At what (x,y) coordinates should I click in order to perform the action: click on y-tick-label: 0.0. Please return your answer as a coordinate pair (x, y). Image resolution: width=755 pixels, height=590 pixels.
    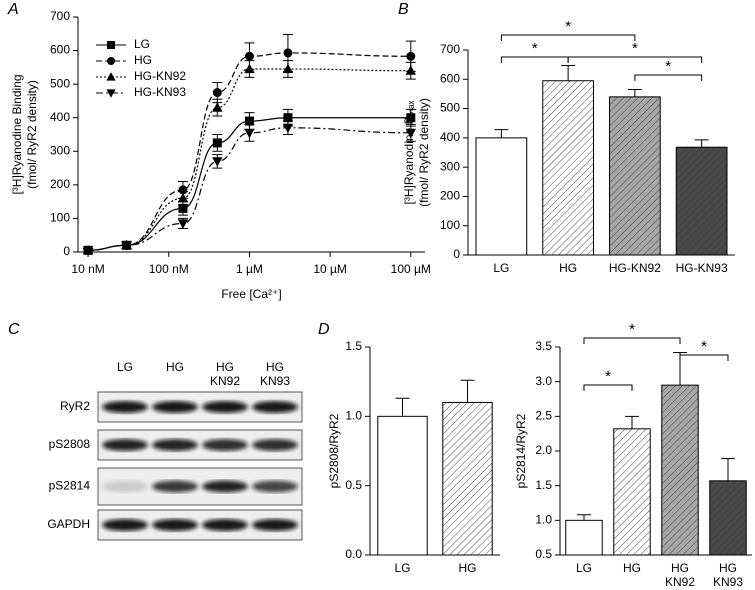
    Looking at the image, I should click on (353, 554).